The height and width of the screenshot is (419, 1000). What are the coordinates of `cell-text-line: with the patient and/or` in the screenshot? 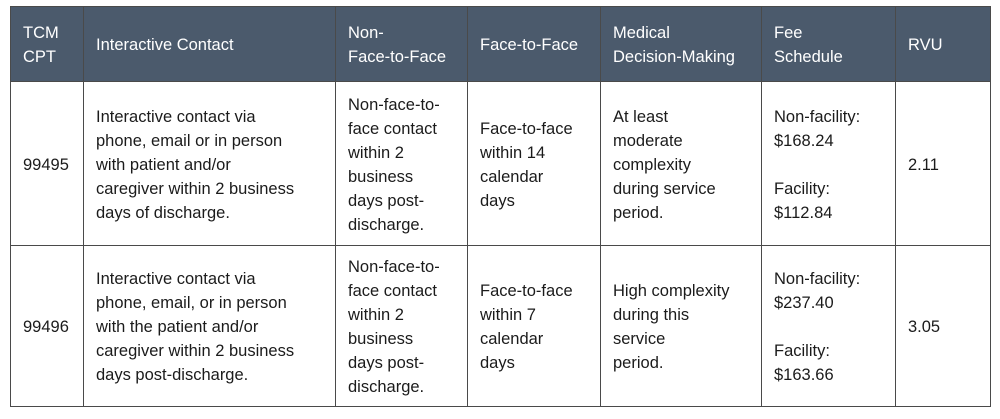 It's located at (177, 327).